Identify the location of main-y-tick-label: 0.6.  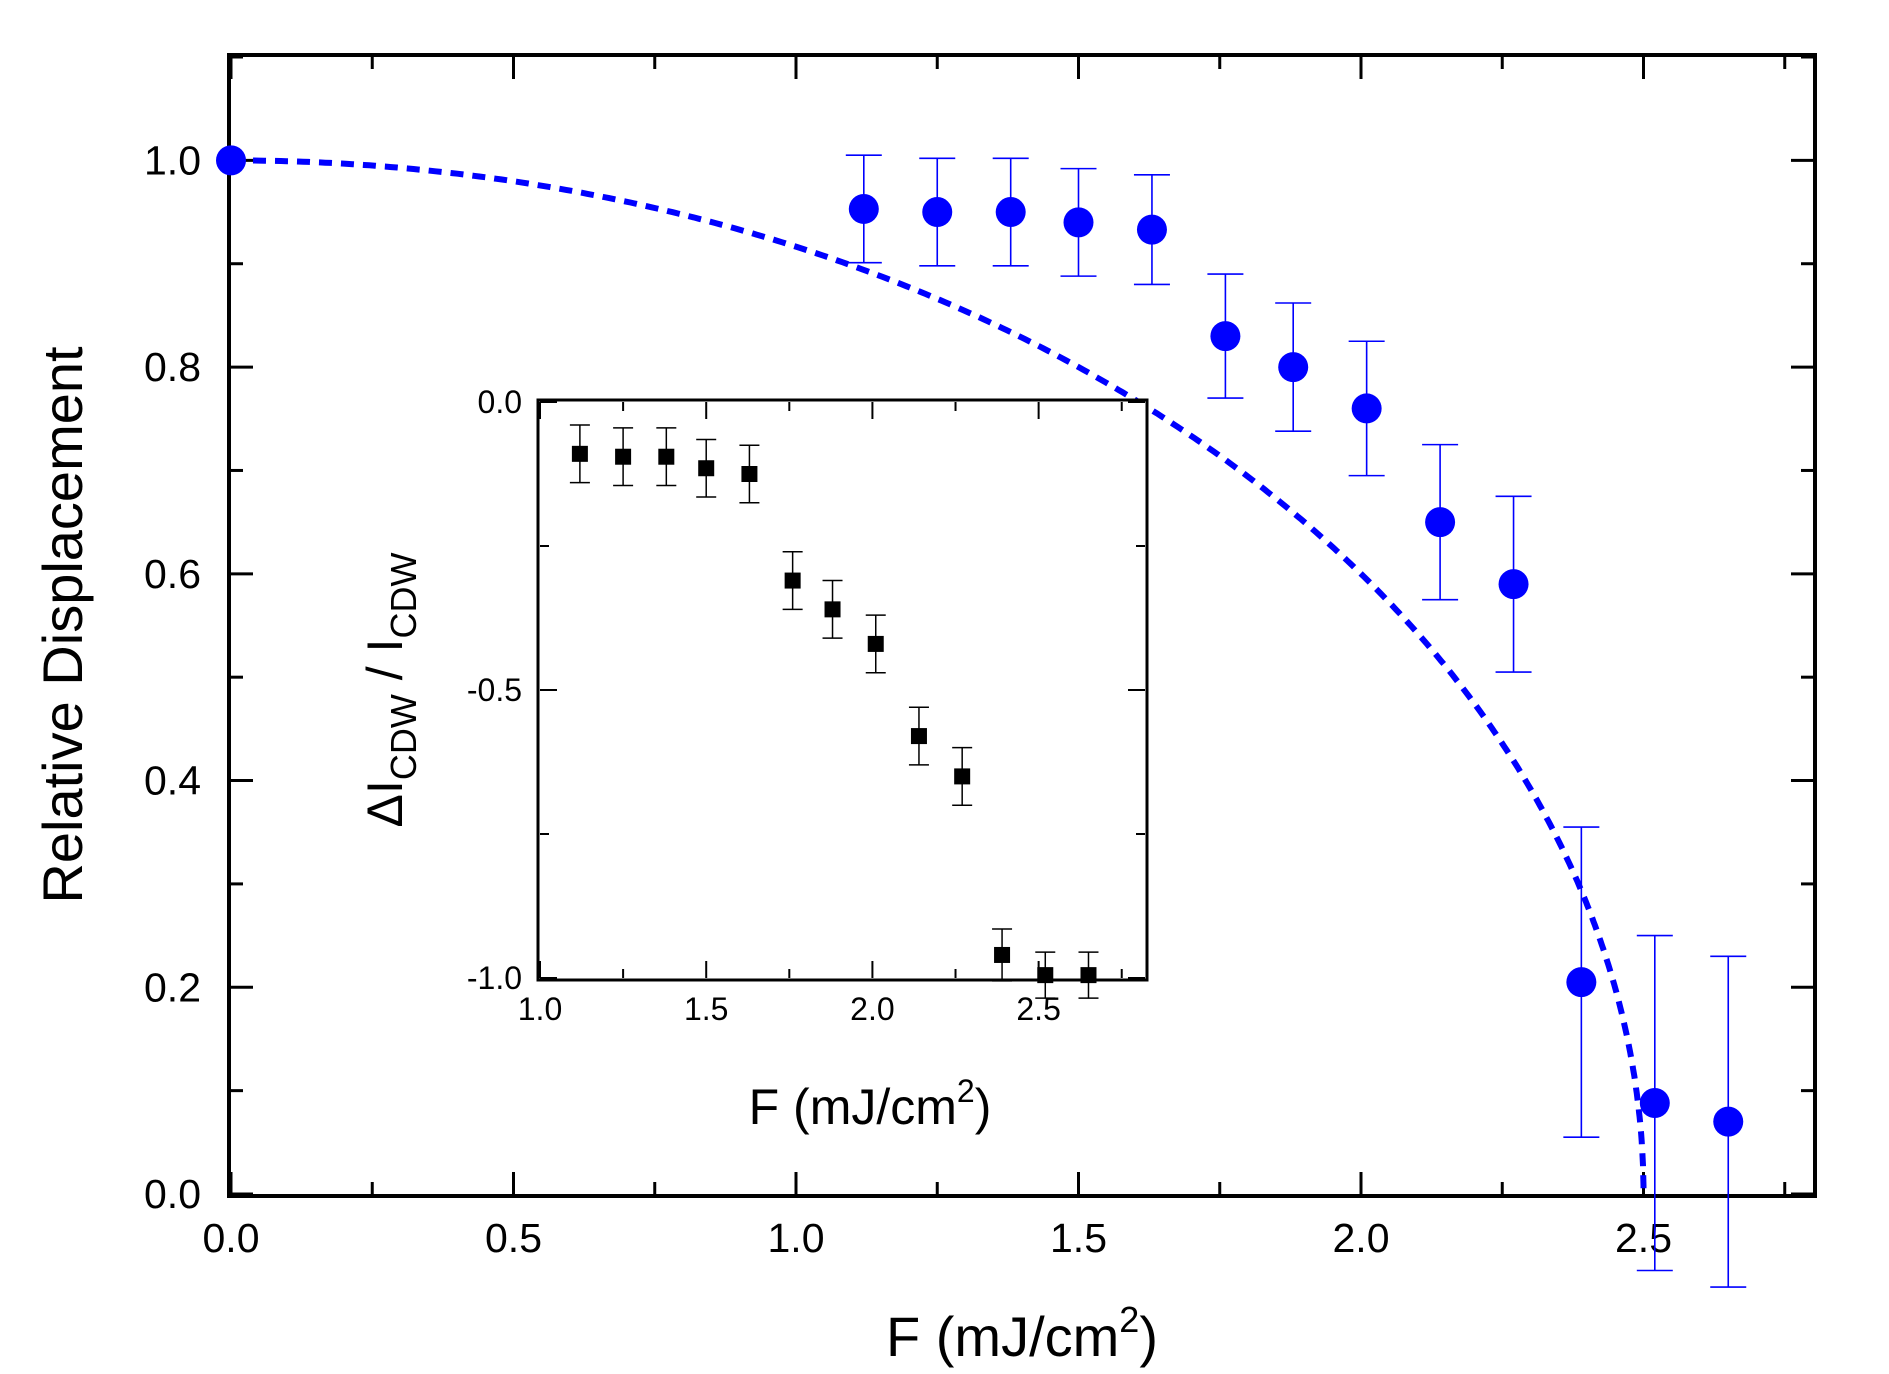
(172, 574).